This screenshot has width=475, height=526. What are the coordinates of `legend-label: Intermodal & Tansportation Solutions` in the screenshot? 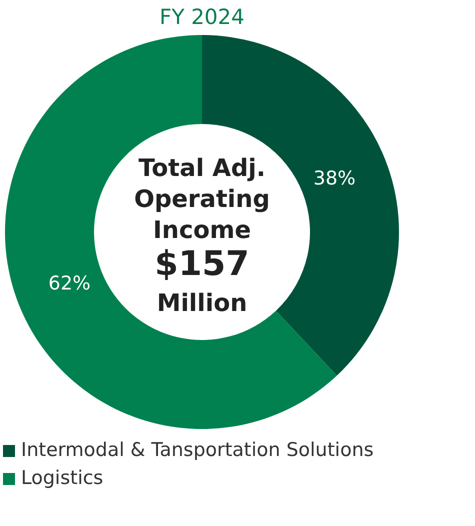 It's located at (197, 450).